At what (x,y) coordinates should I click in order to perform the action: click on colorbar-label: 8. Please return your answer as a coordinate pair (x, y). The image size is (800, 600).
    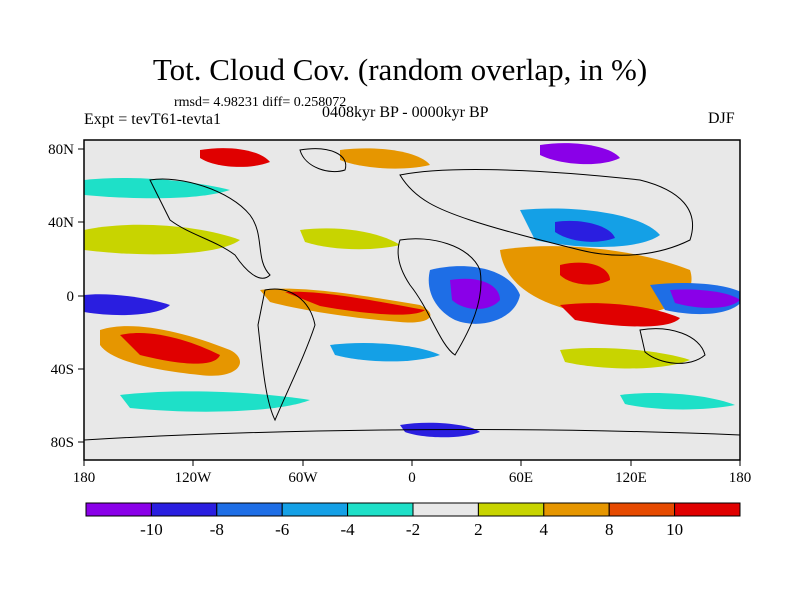
    Looking at the image, I should click on (609, 529).